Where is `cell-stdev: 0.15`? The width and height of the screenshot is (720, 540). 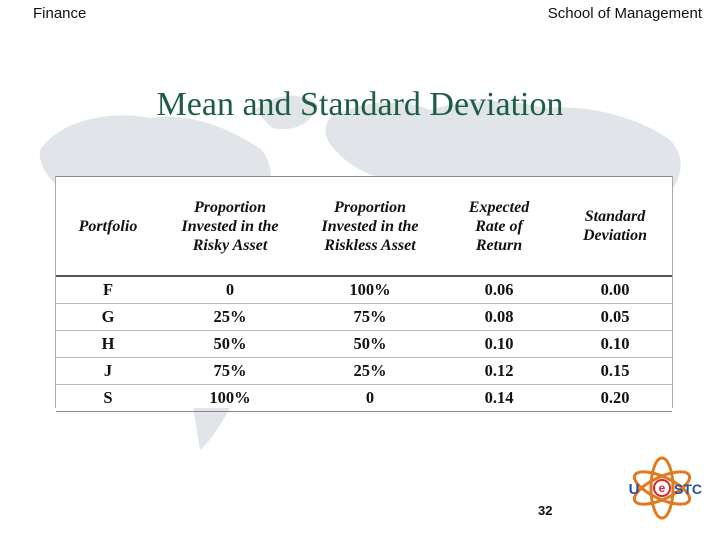 cell-stdev: 0.15 is located at coordinates (615, 371).